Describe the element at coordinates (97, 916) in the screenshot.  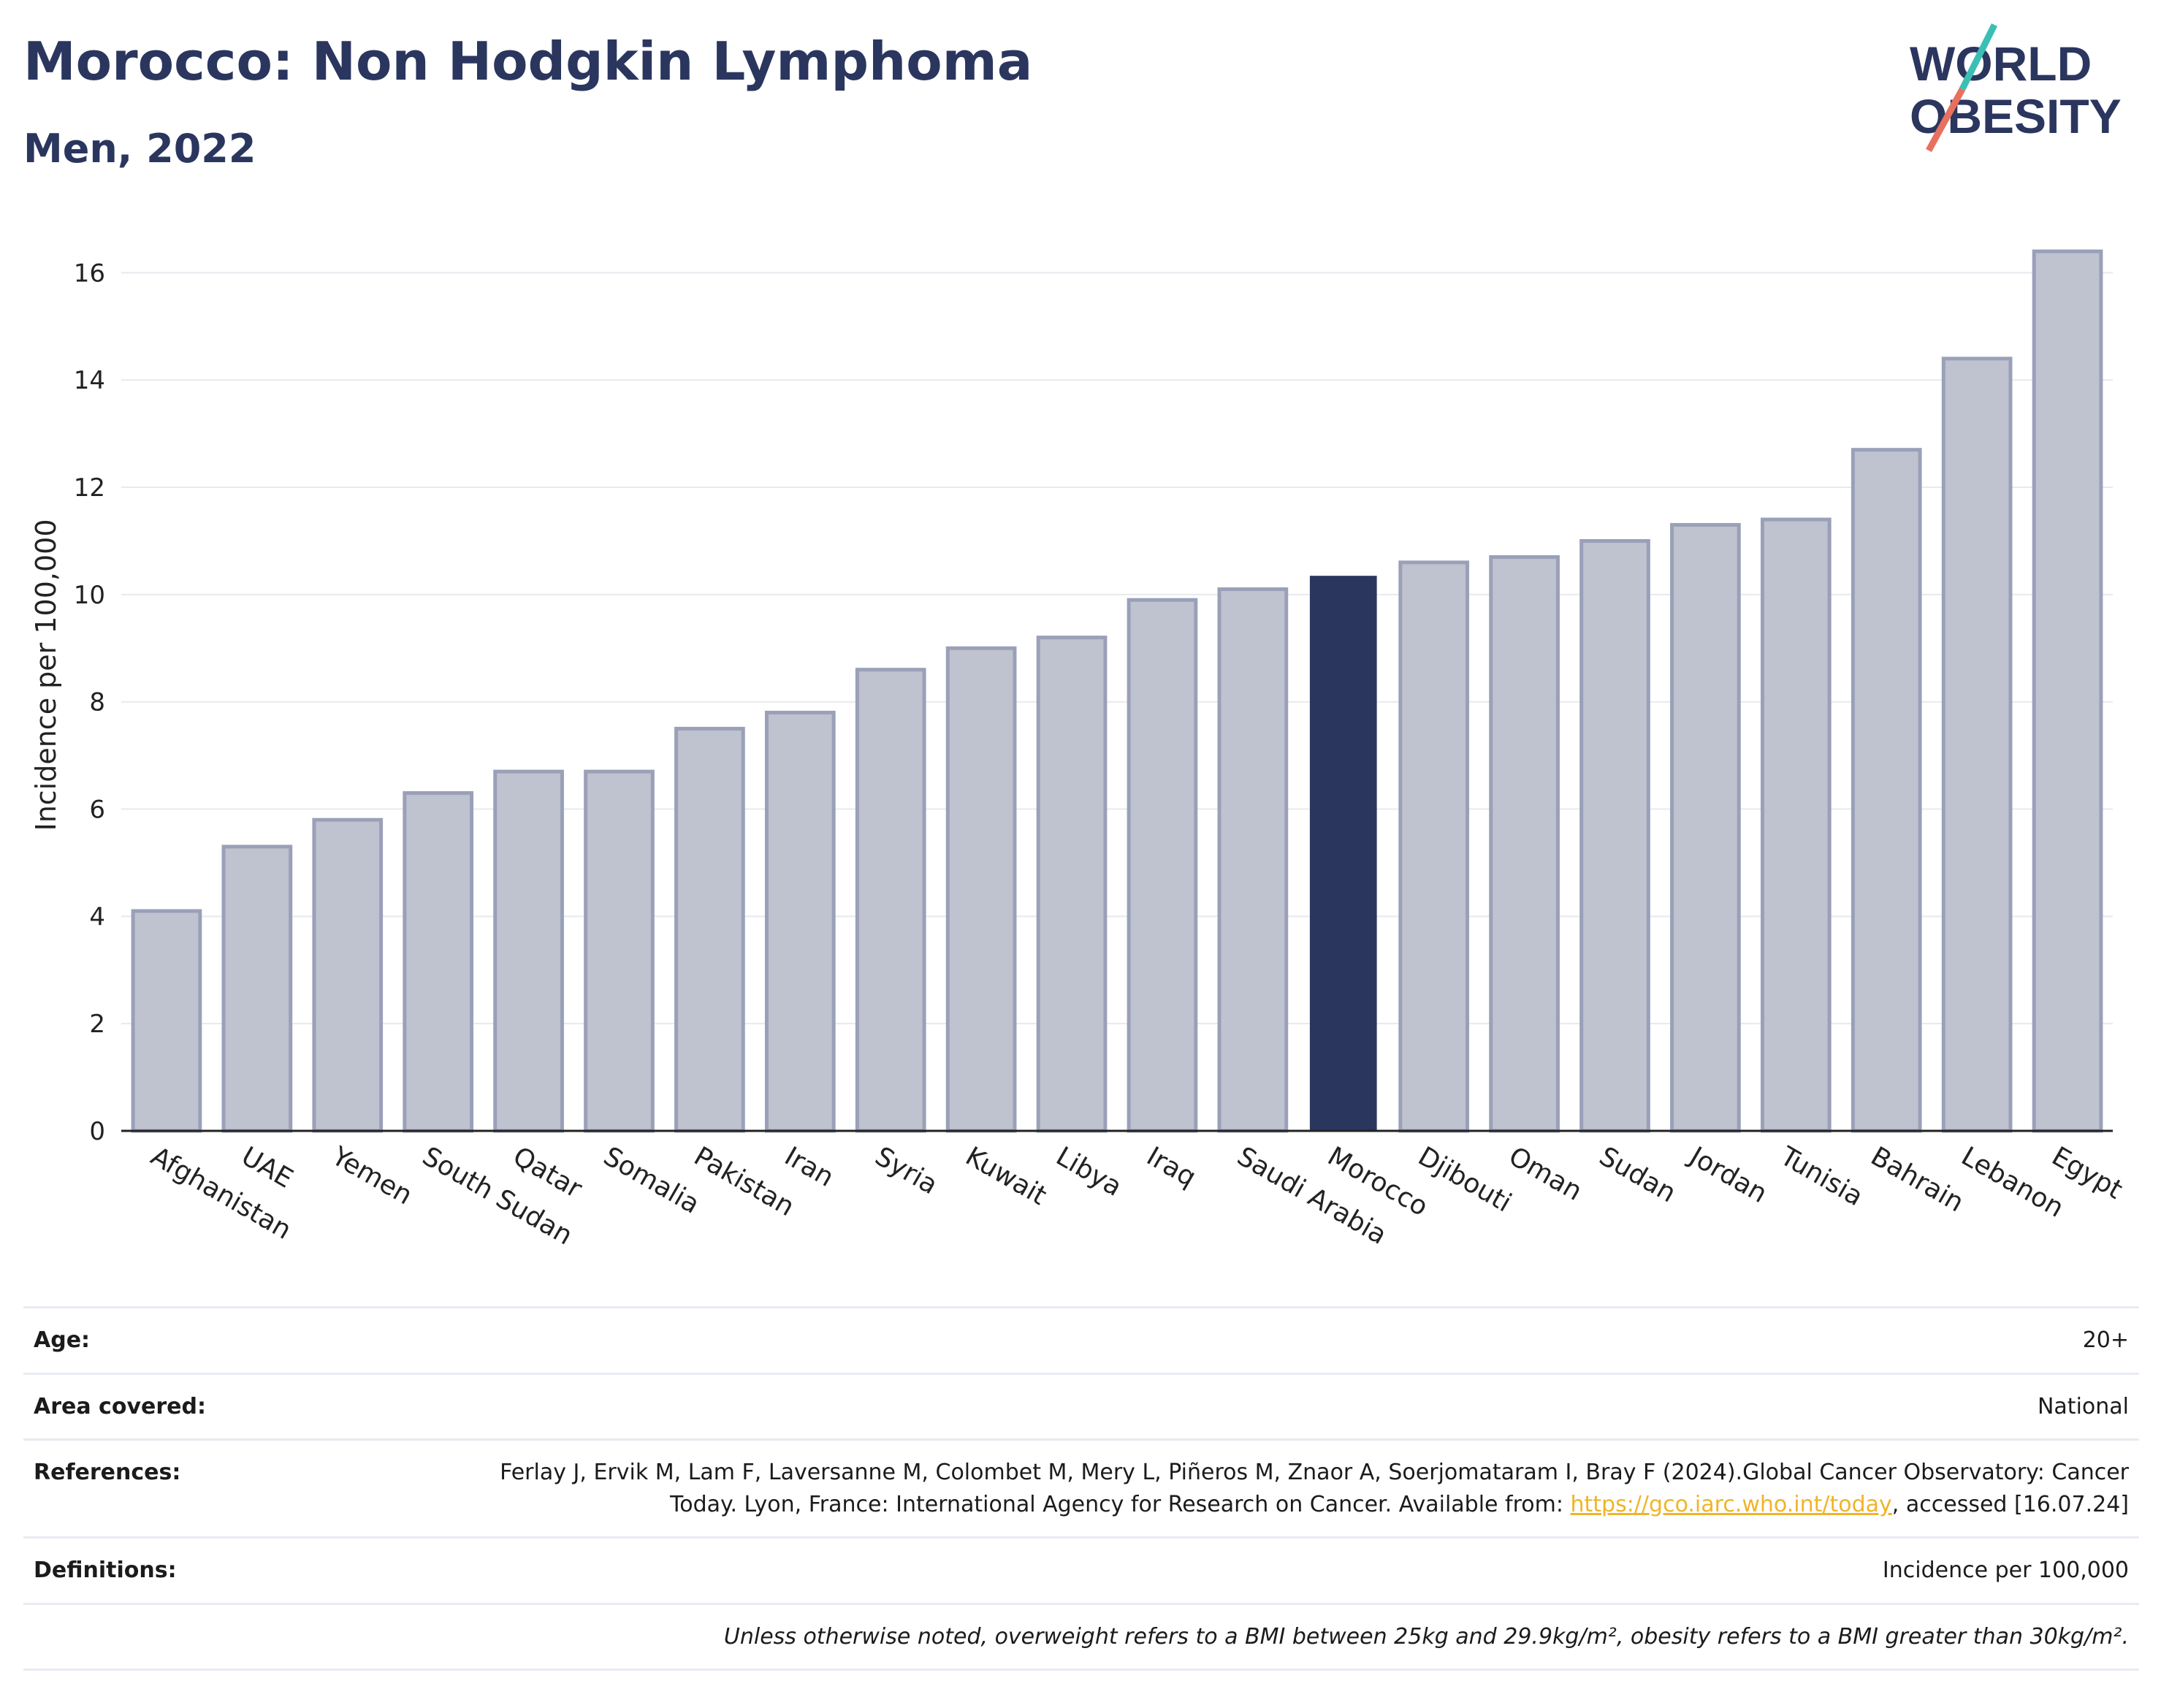
I see `y-tick-label: 4` at that location.